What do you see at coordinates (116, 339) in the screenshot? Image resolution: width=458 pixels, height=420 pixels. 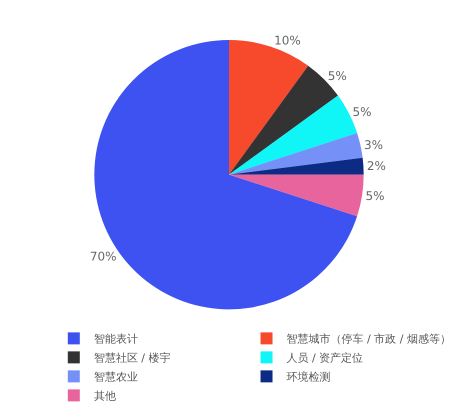 I see `legend-label: 智能表计` at bounding box center [116, 339].